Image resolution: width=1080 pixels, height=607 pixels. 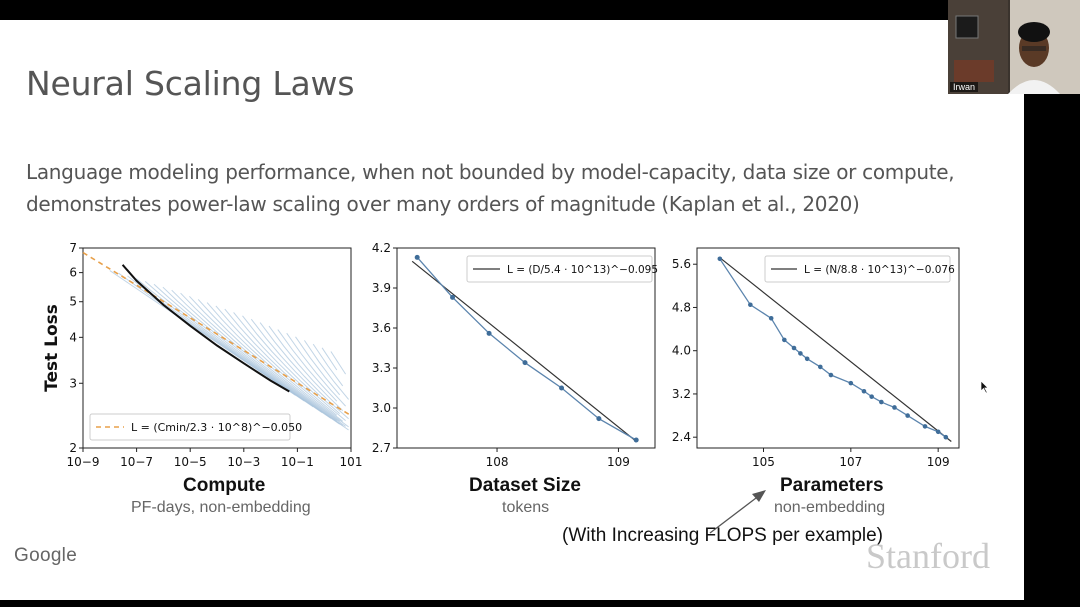 I want to click on dataset-points, so click(x=526, y=348).